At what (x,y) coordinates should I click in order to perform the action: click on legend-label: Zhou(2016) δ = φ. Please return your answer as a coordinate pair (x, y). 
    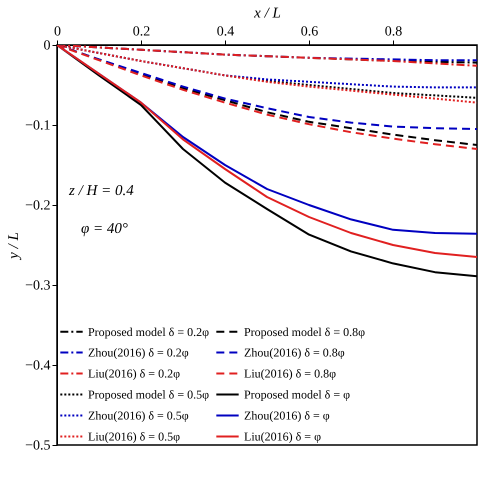
    Looking at the image, I should click on (287, 415).